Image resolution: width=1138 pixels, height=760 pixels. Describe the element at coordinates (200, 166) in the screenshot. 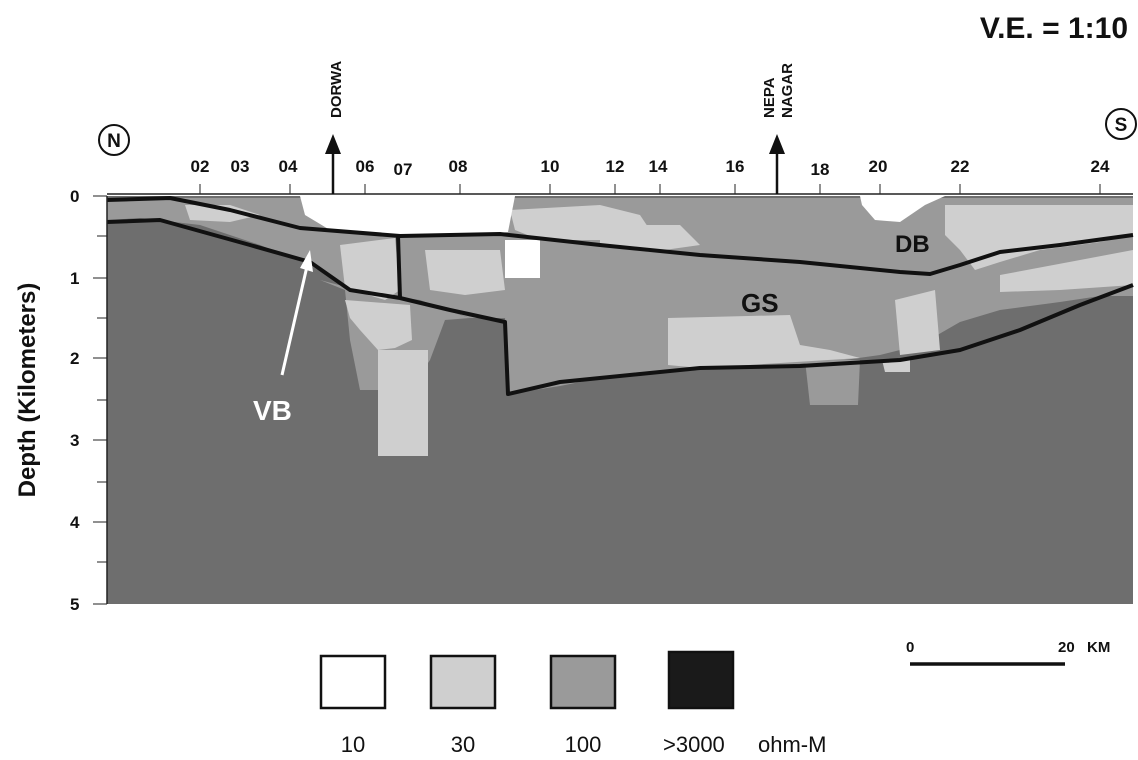

I see `station-label: 02` at that location.